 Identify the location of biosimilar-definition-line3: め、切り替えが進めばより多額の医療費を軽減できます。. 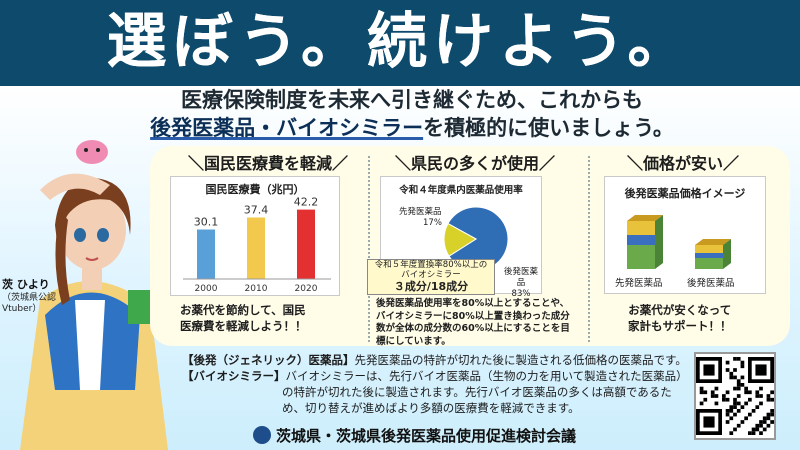
(431, 408).